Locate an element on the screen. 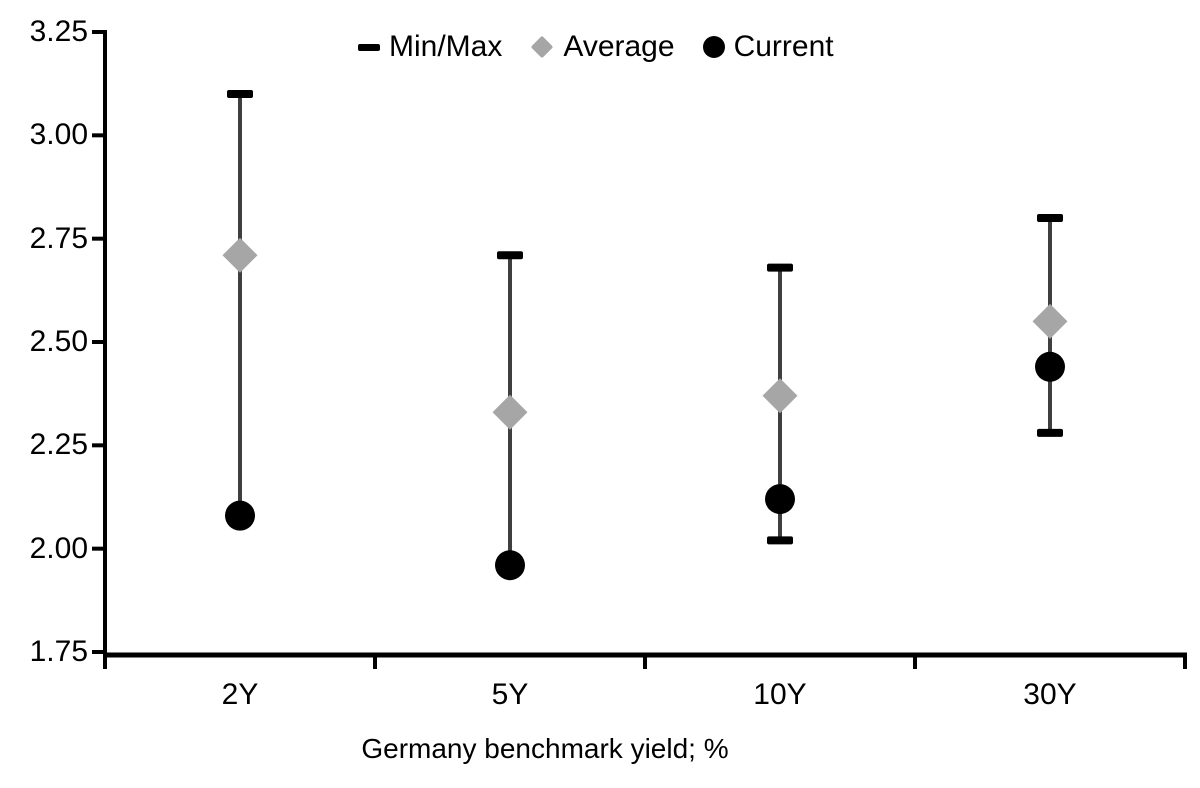  legend: Min/Max Average Current is located at coordinates (596, 47).